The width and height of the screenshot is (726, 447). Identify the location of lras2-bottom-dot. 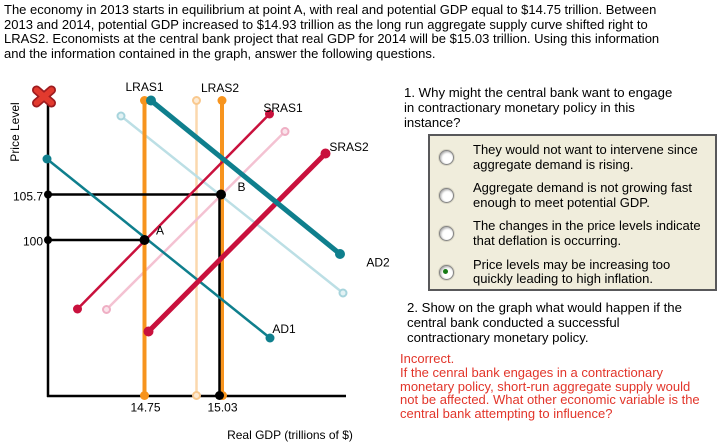
(222, 395).